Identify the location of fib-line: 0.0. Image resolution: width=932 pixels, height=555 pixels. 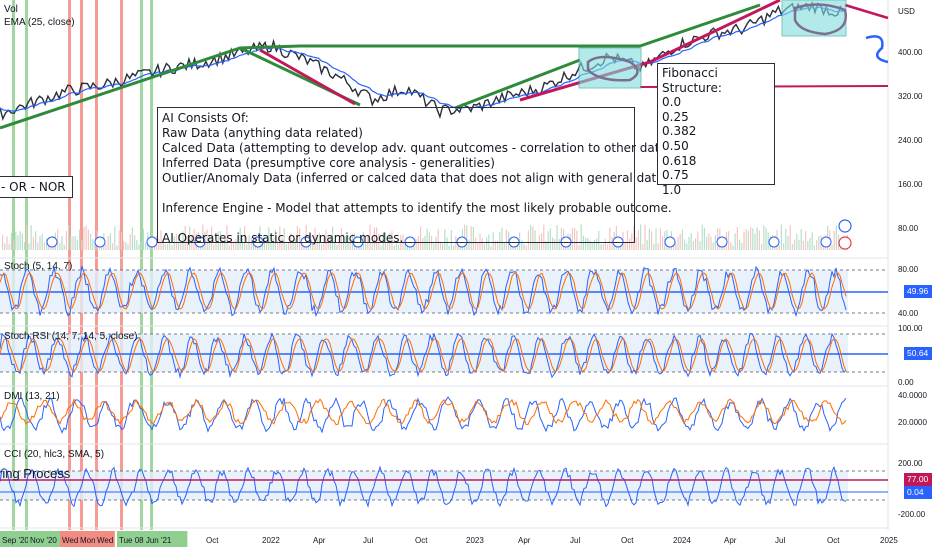
(672, 102).